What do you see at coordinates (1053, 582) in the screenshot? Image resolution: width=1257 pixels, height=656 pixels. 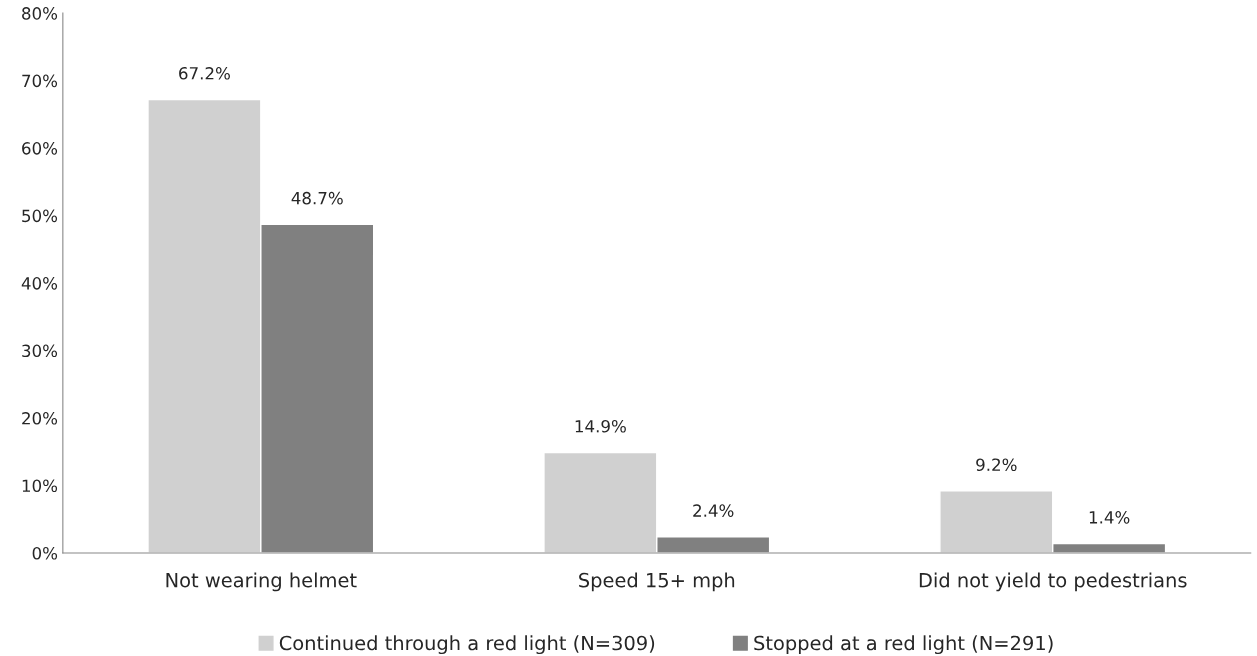 I see `x-tick-label: Did not yield to pedestrians` at bounding box center [1053, 582].